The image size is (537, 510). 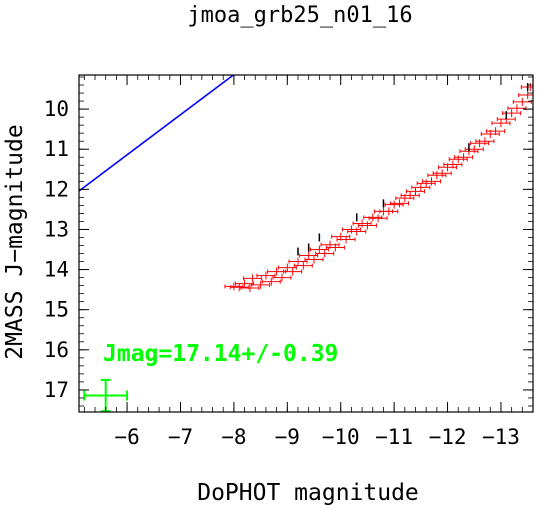 What do you see at coordinates (287, 437) in the screenshot?
I see `x-tick-label: −9` at bounding box center [287, 437].